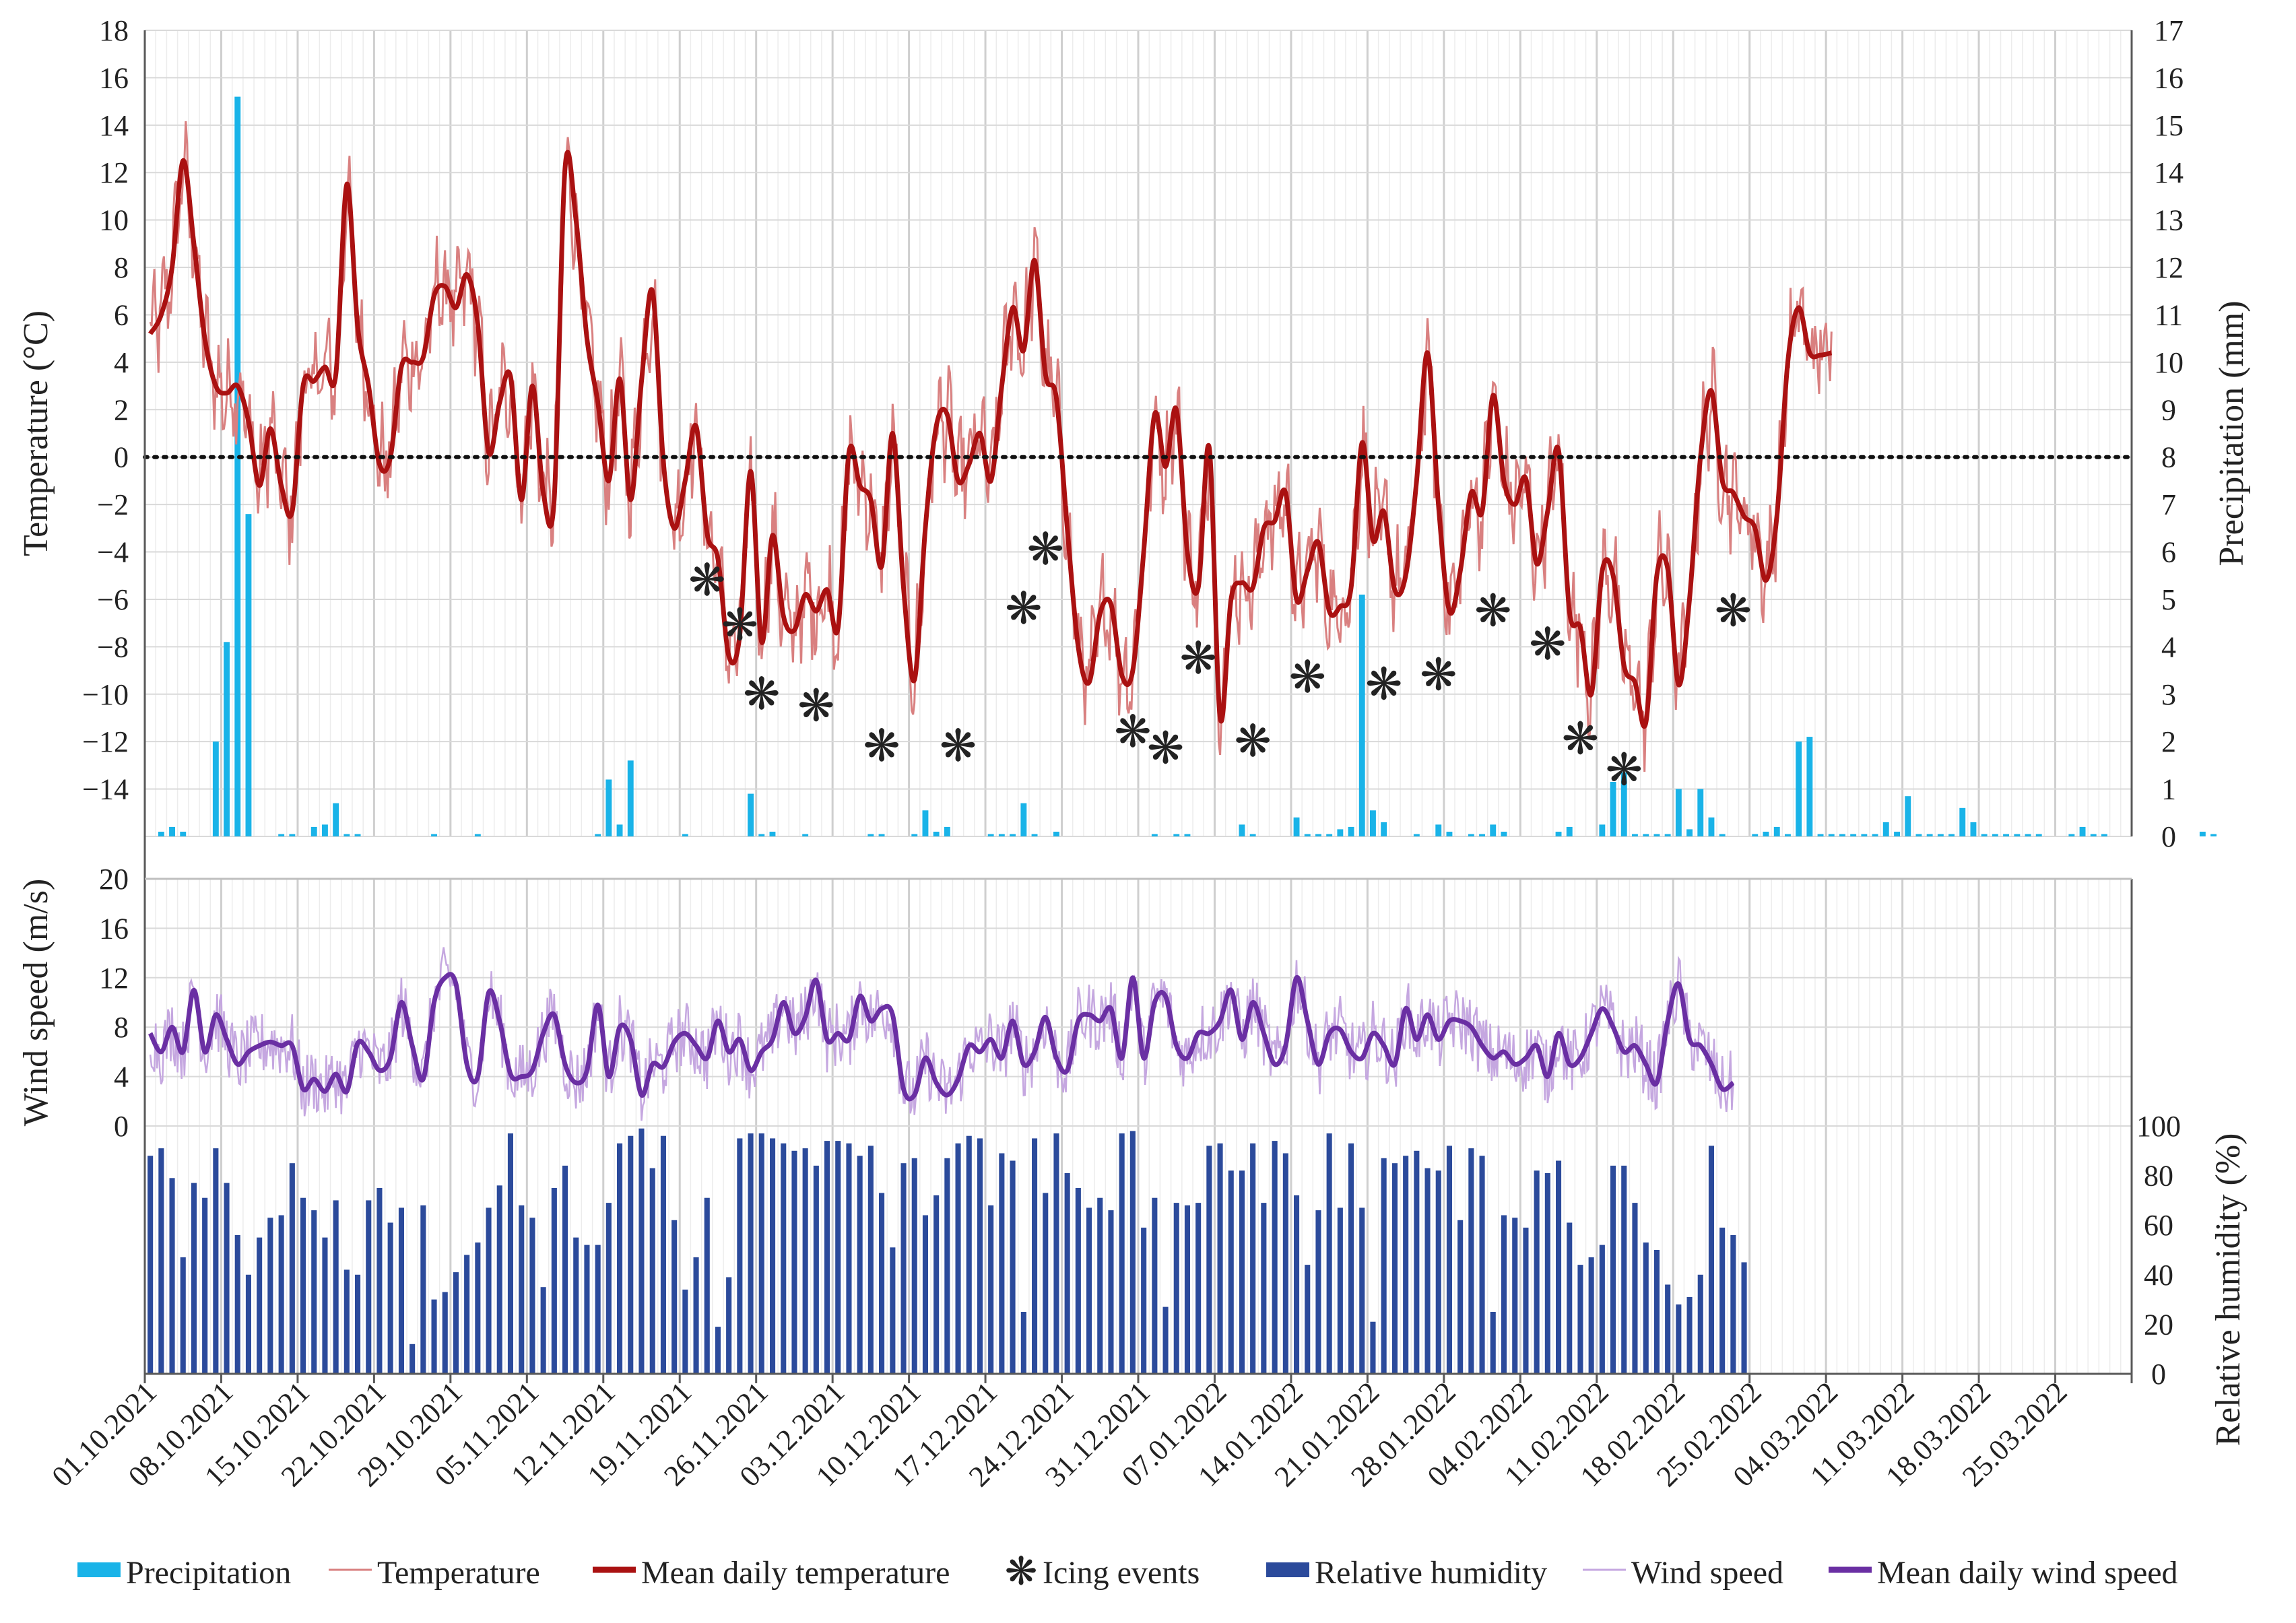 The height and width of the screenshot is (1623, 2296). What do you see at coordinates (2168, 599) in the screenshot?
I see `precipitation-tick-label: 5` at bounding box center [2168, 599].